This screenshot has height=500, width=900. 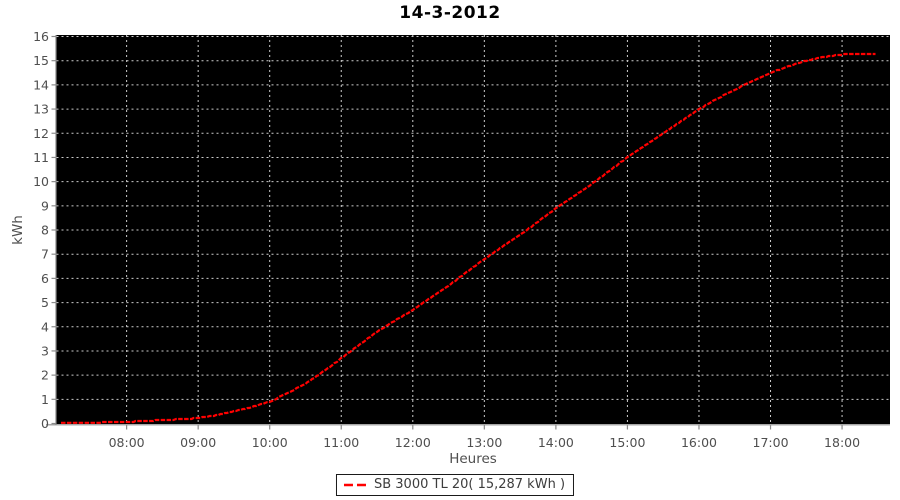 What do you see at coordinates (627, 442) in the screenshot?
I see `x-tick-label: 15:00` at bounding box center [627, 442].